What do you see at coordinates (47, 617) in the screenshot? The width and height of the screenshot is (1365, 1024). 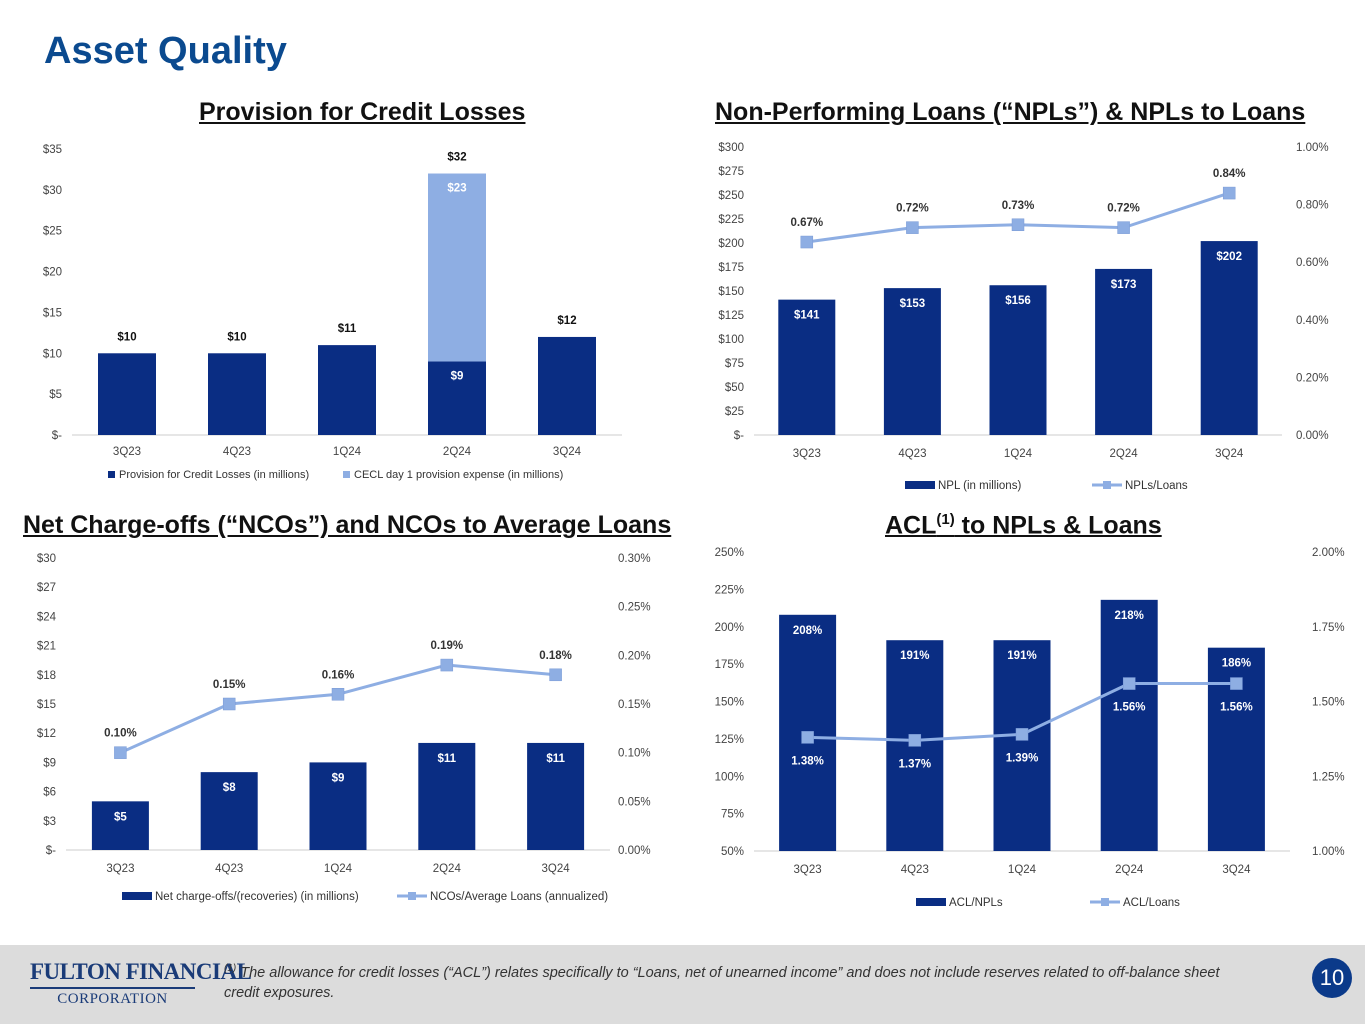 I see `y-tick-label: $24` at bounding box center [47, 617].